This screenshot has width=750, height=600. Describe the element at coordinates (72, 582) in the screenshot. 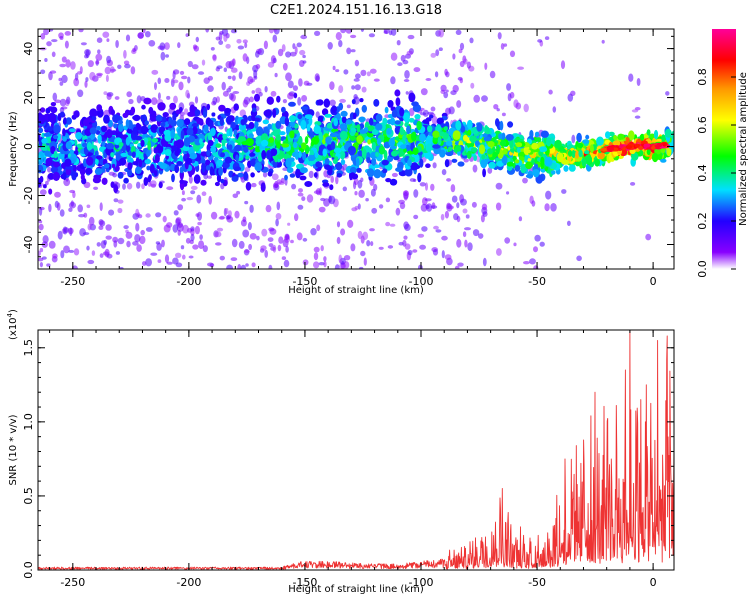

I see `snr-xtick-label: -250` at that location.